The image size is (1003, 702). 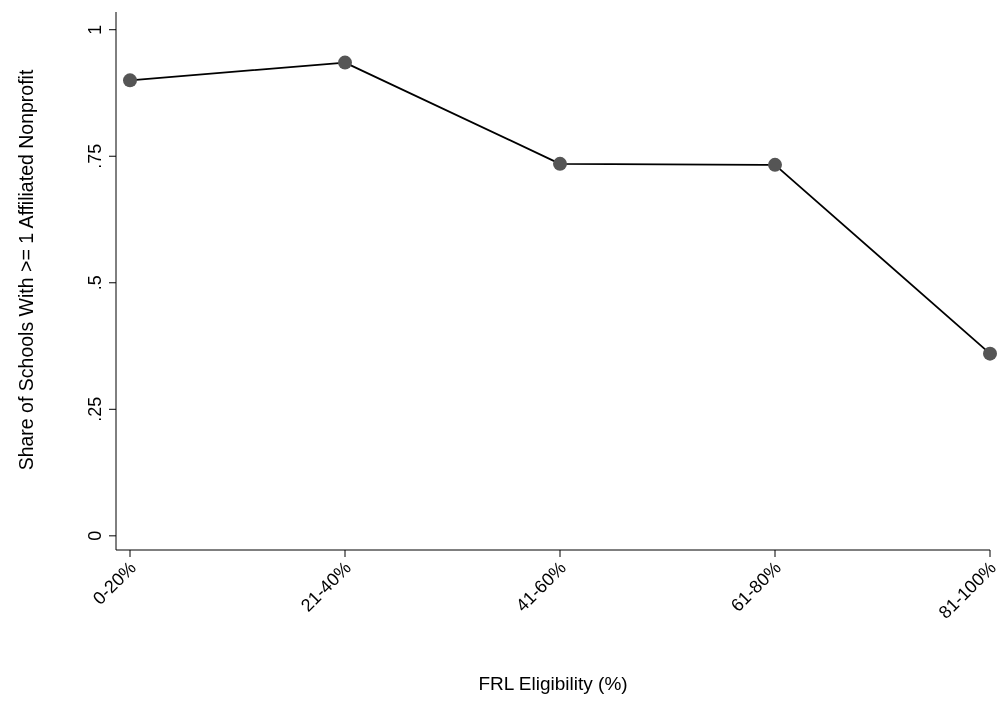 I want to click on y-tick-label: .25, so click(x=95, y=409).